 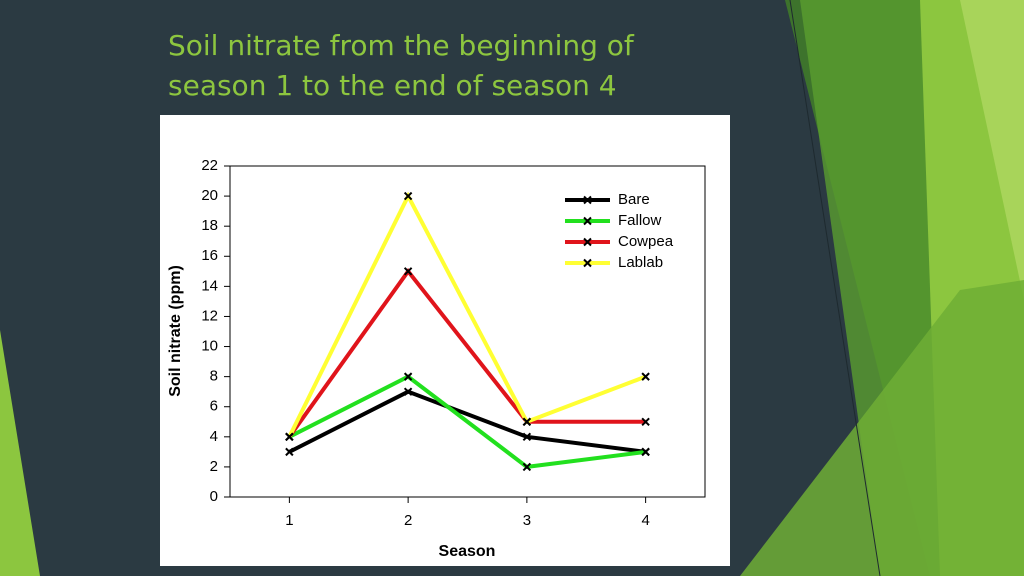 I want to click on y-tick-label: 8, so click(x=214, y=376).